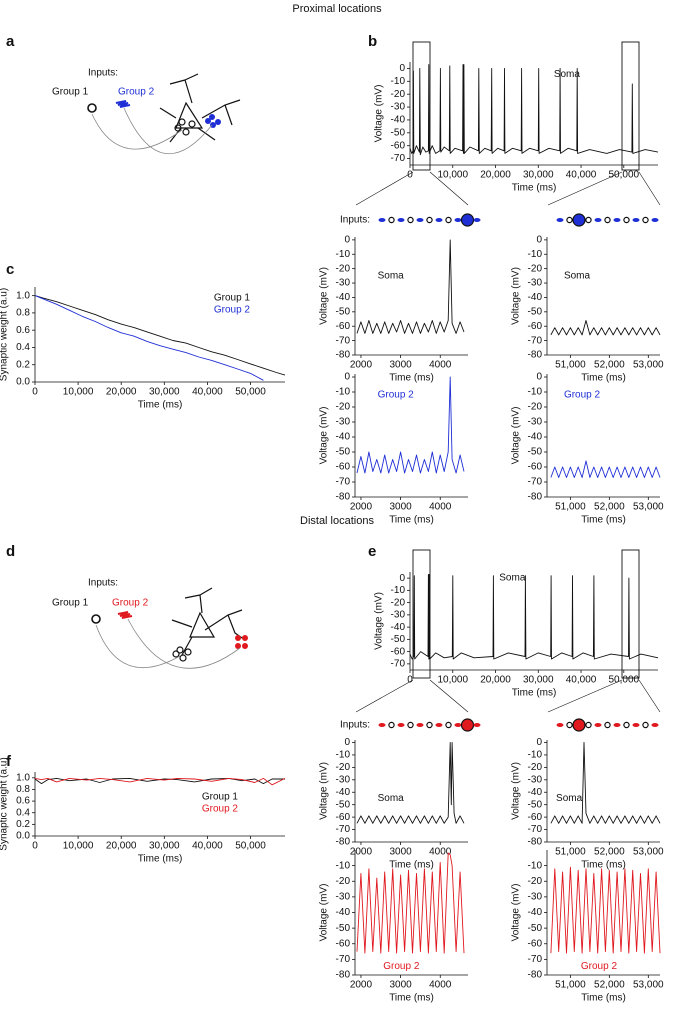  What do you see at coordinates (337, 9) in the screenshot?
I see `heading: Proximal locations` at bounding box center [337, 9].